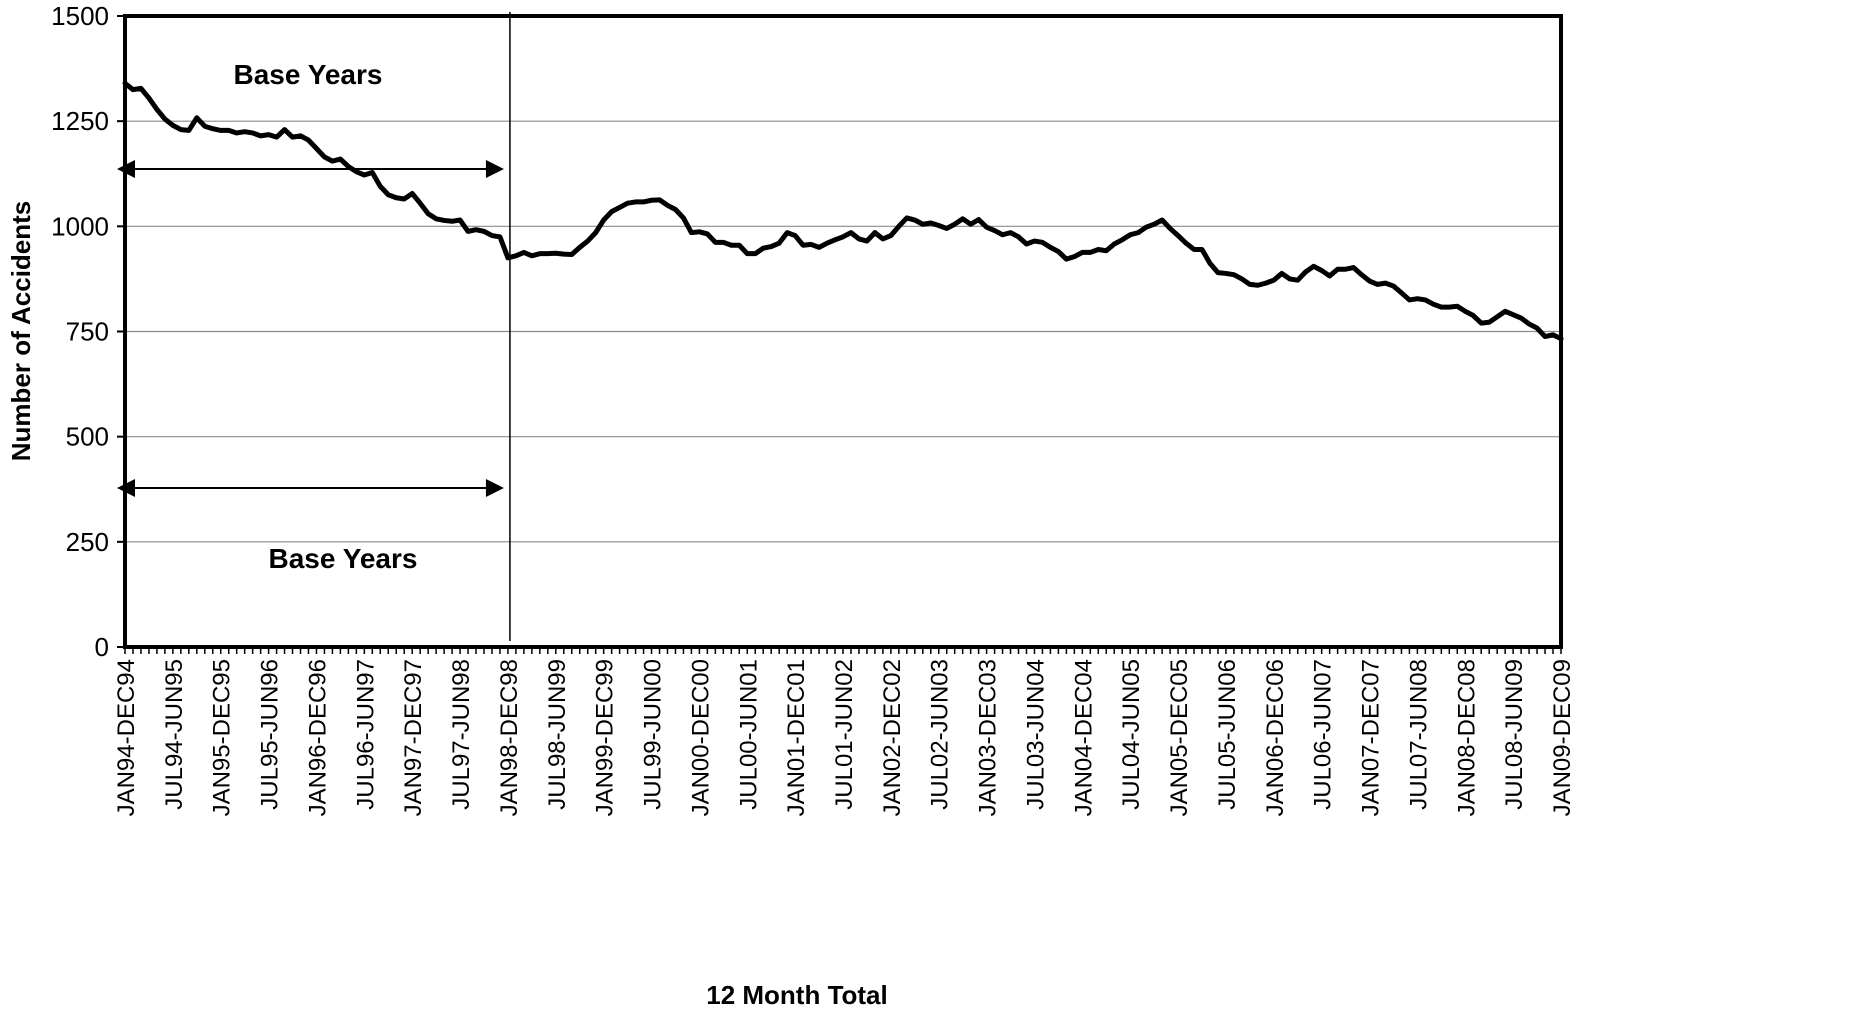 This screenshot has width=1854, height=1016. Describe the element at coordinates (80, 121) in the screenshot. I see `y-tick-label: 1250` at that location.